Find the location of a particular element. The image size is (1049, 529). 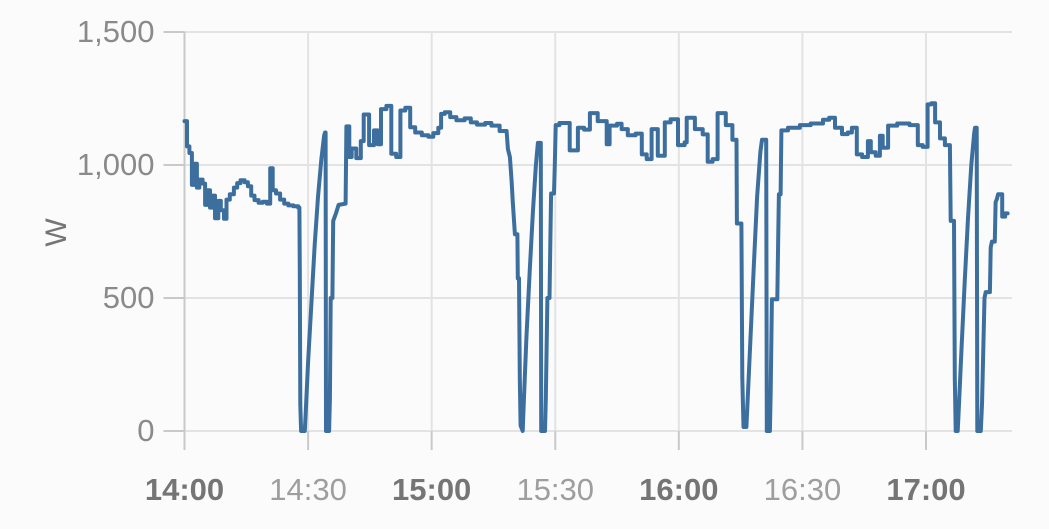

x-tick-label: 16:00 is located at coordinates (678, 489).